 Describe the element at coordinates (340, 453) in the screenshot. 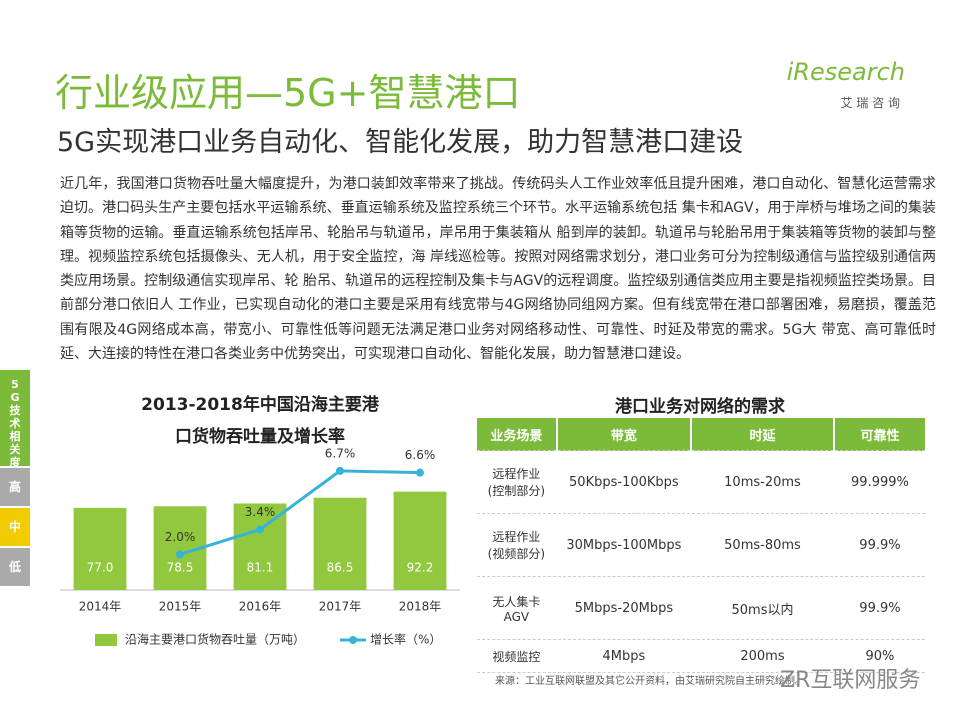

I see `value-label: 6.7%` at that location.